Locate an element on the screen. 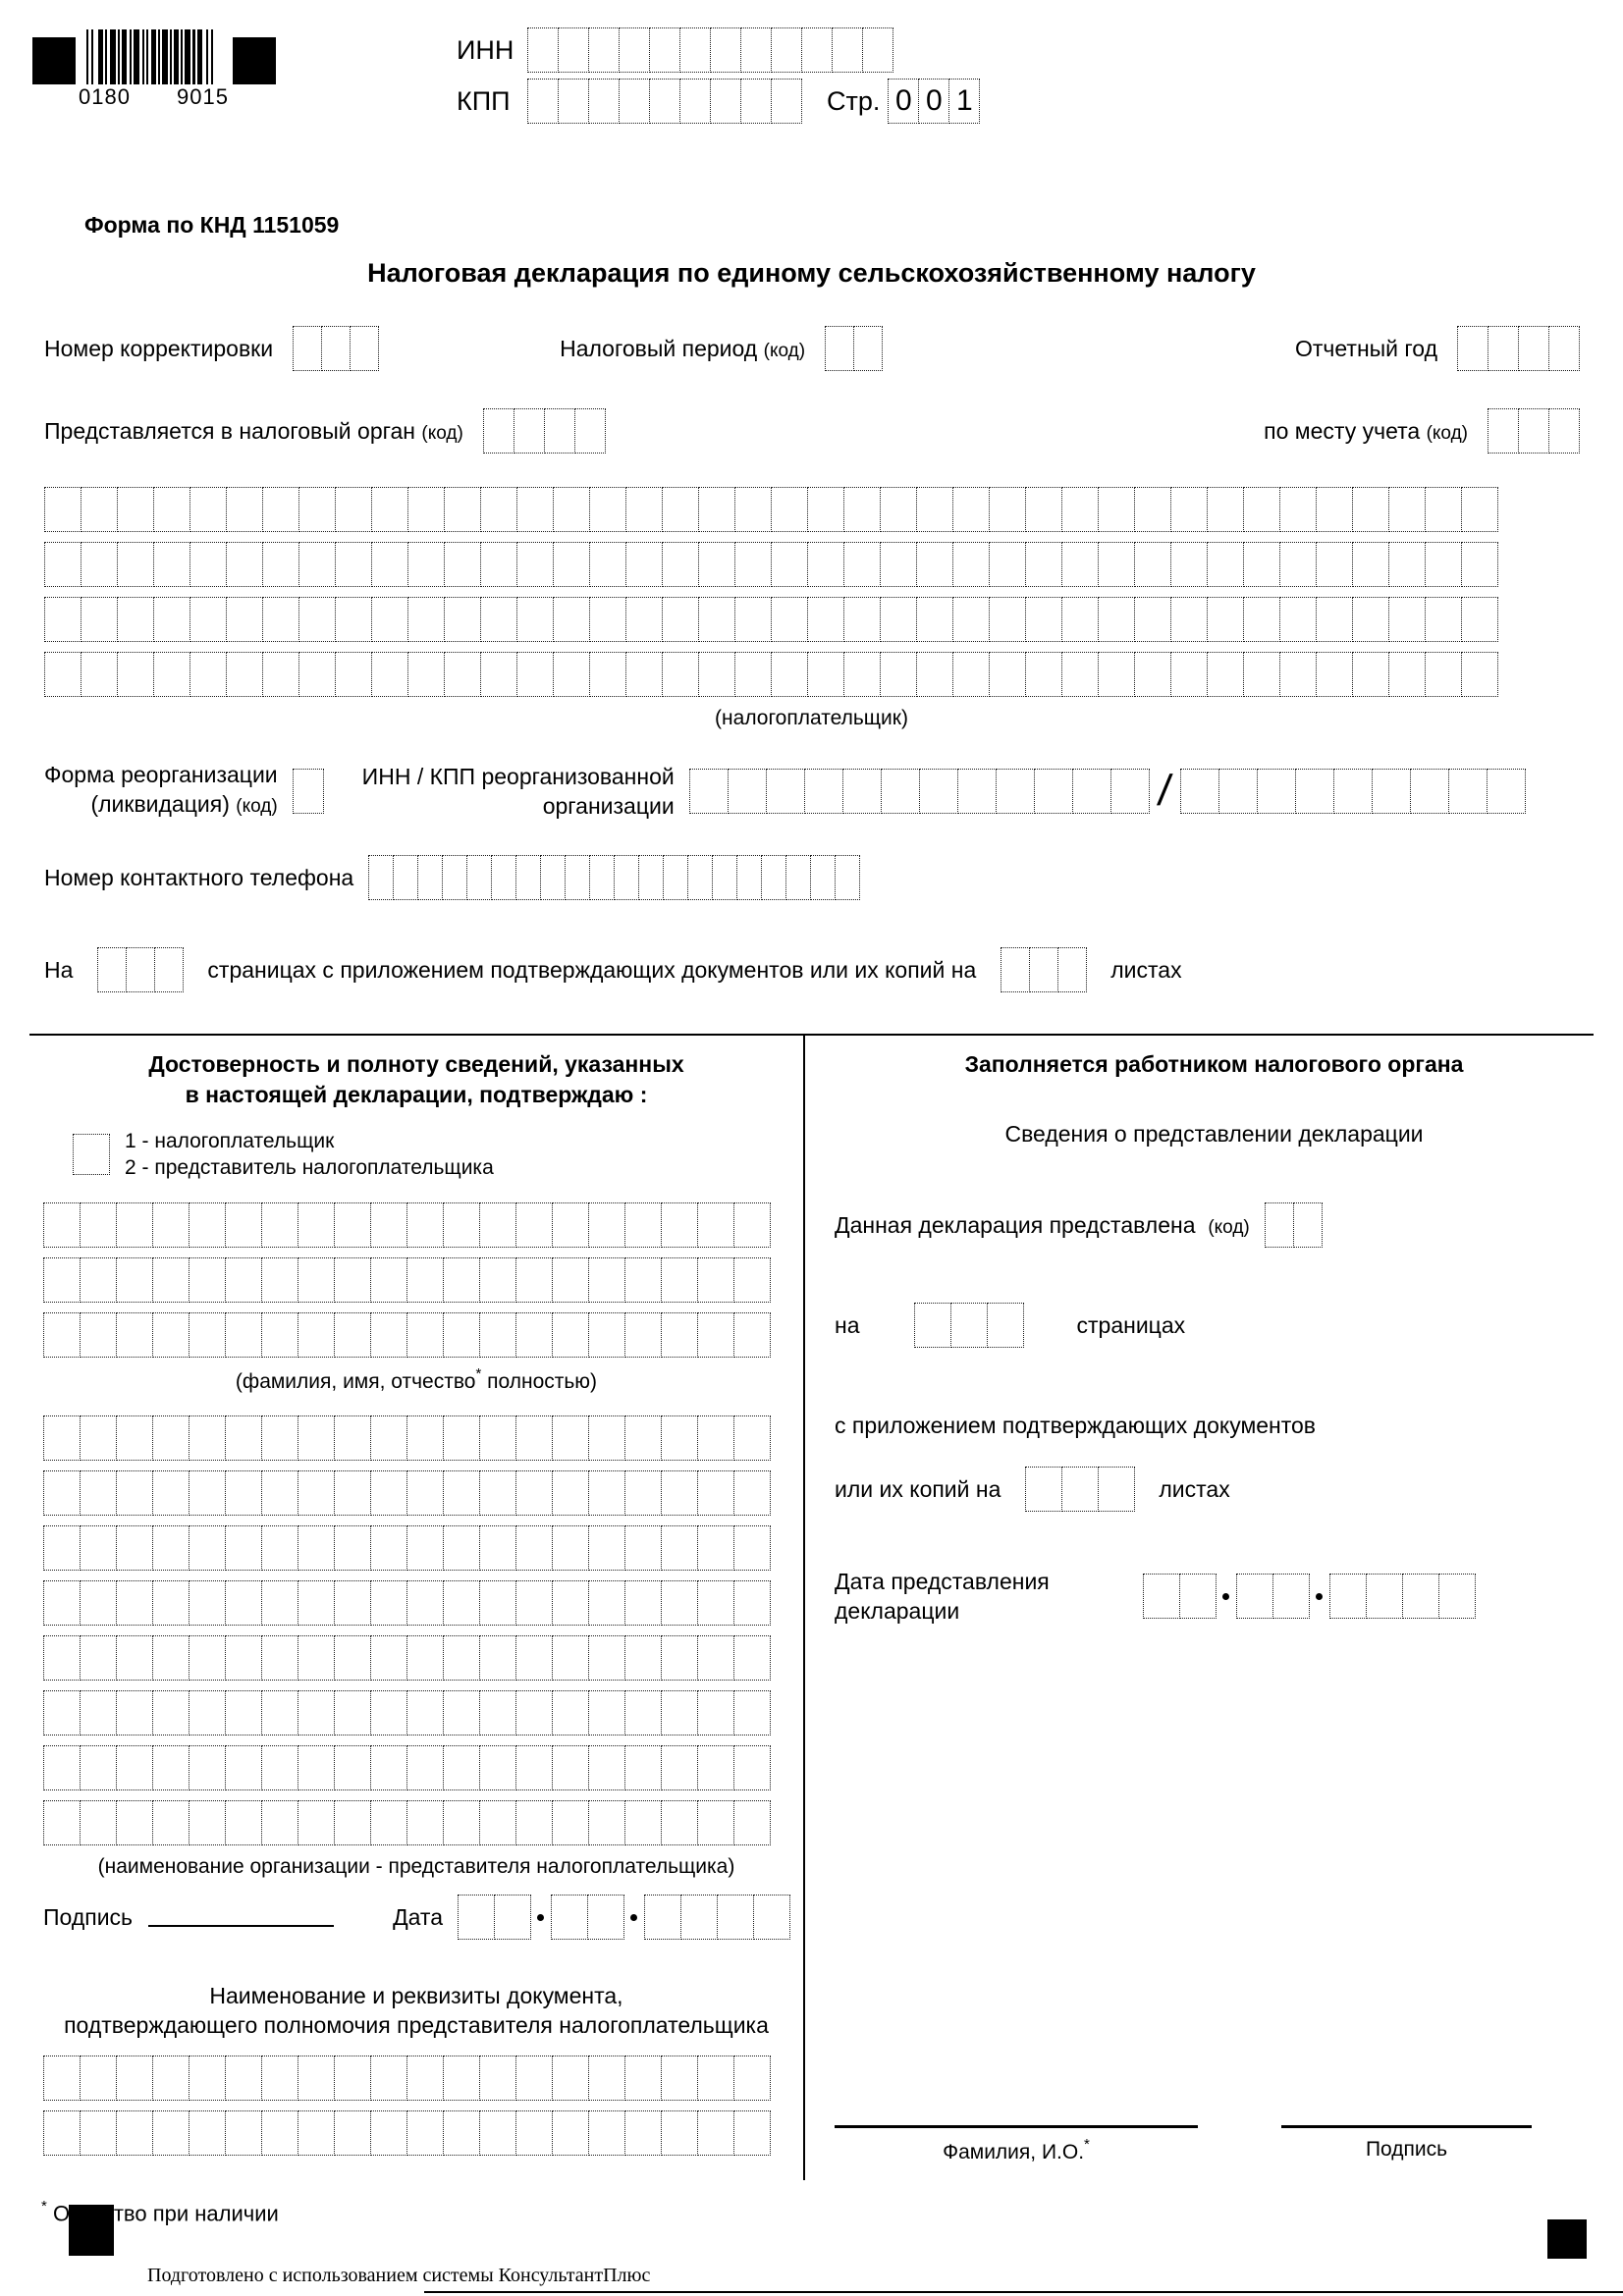 The height and width of the screenshot is (2296, 1623). phone-field is located at coordinates (614, 877).